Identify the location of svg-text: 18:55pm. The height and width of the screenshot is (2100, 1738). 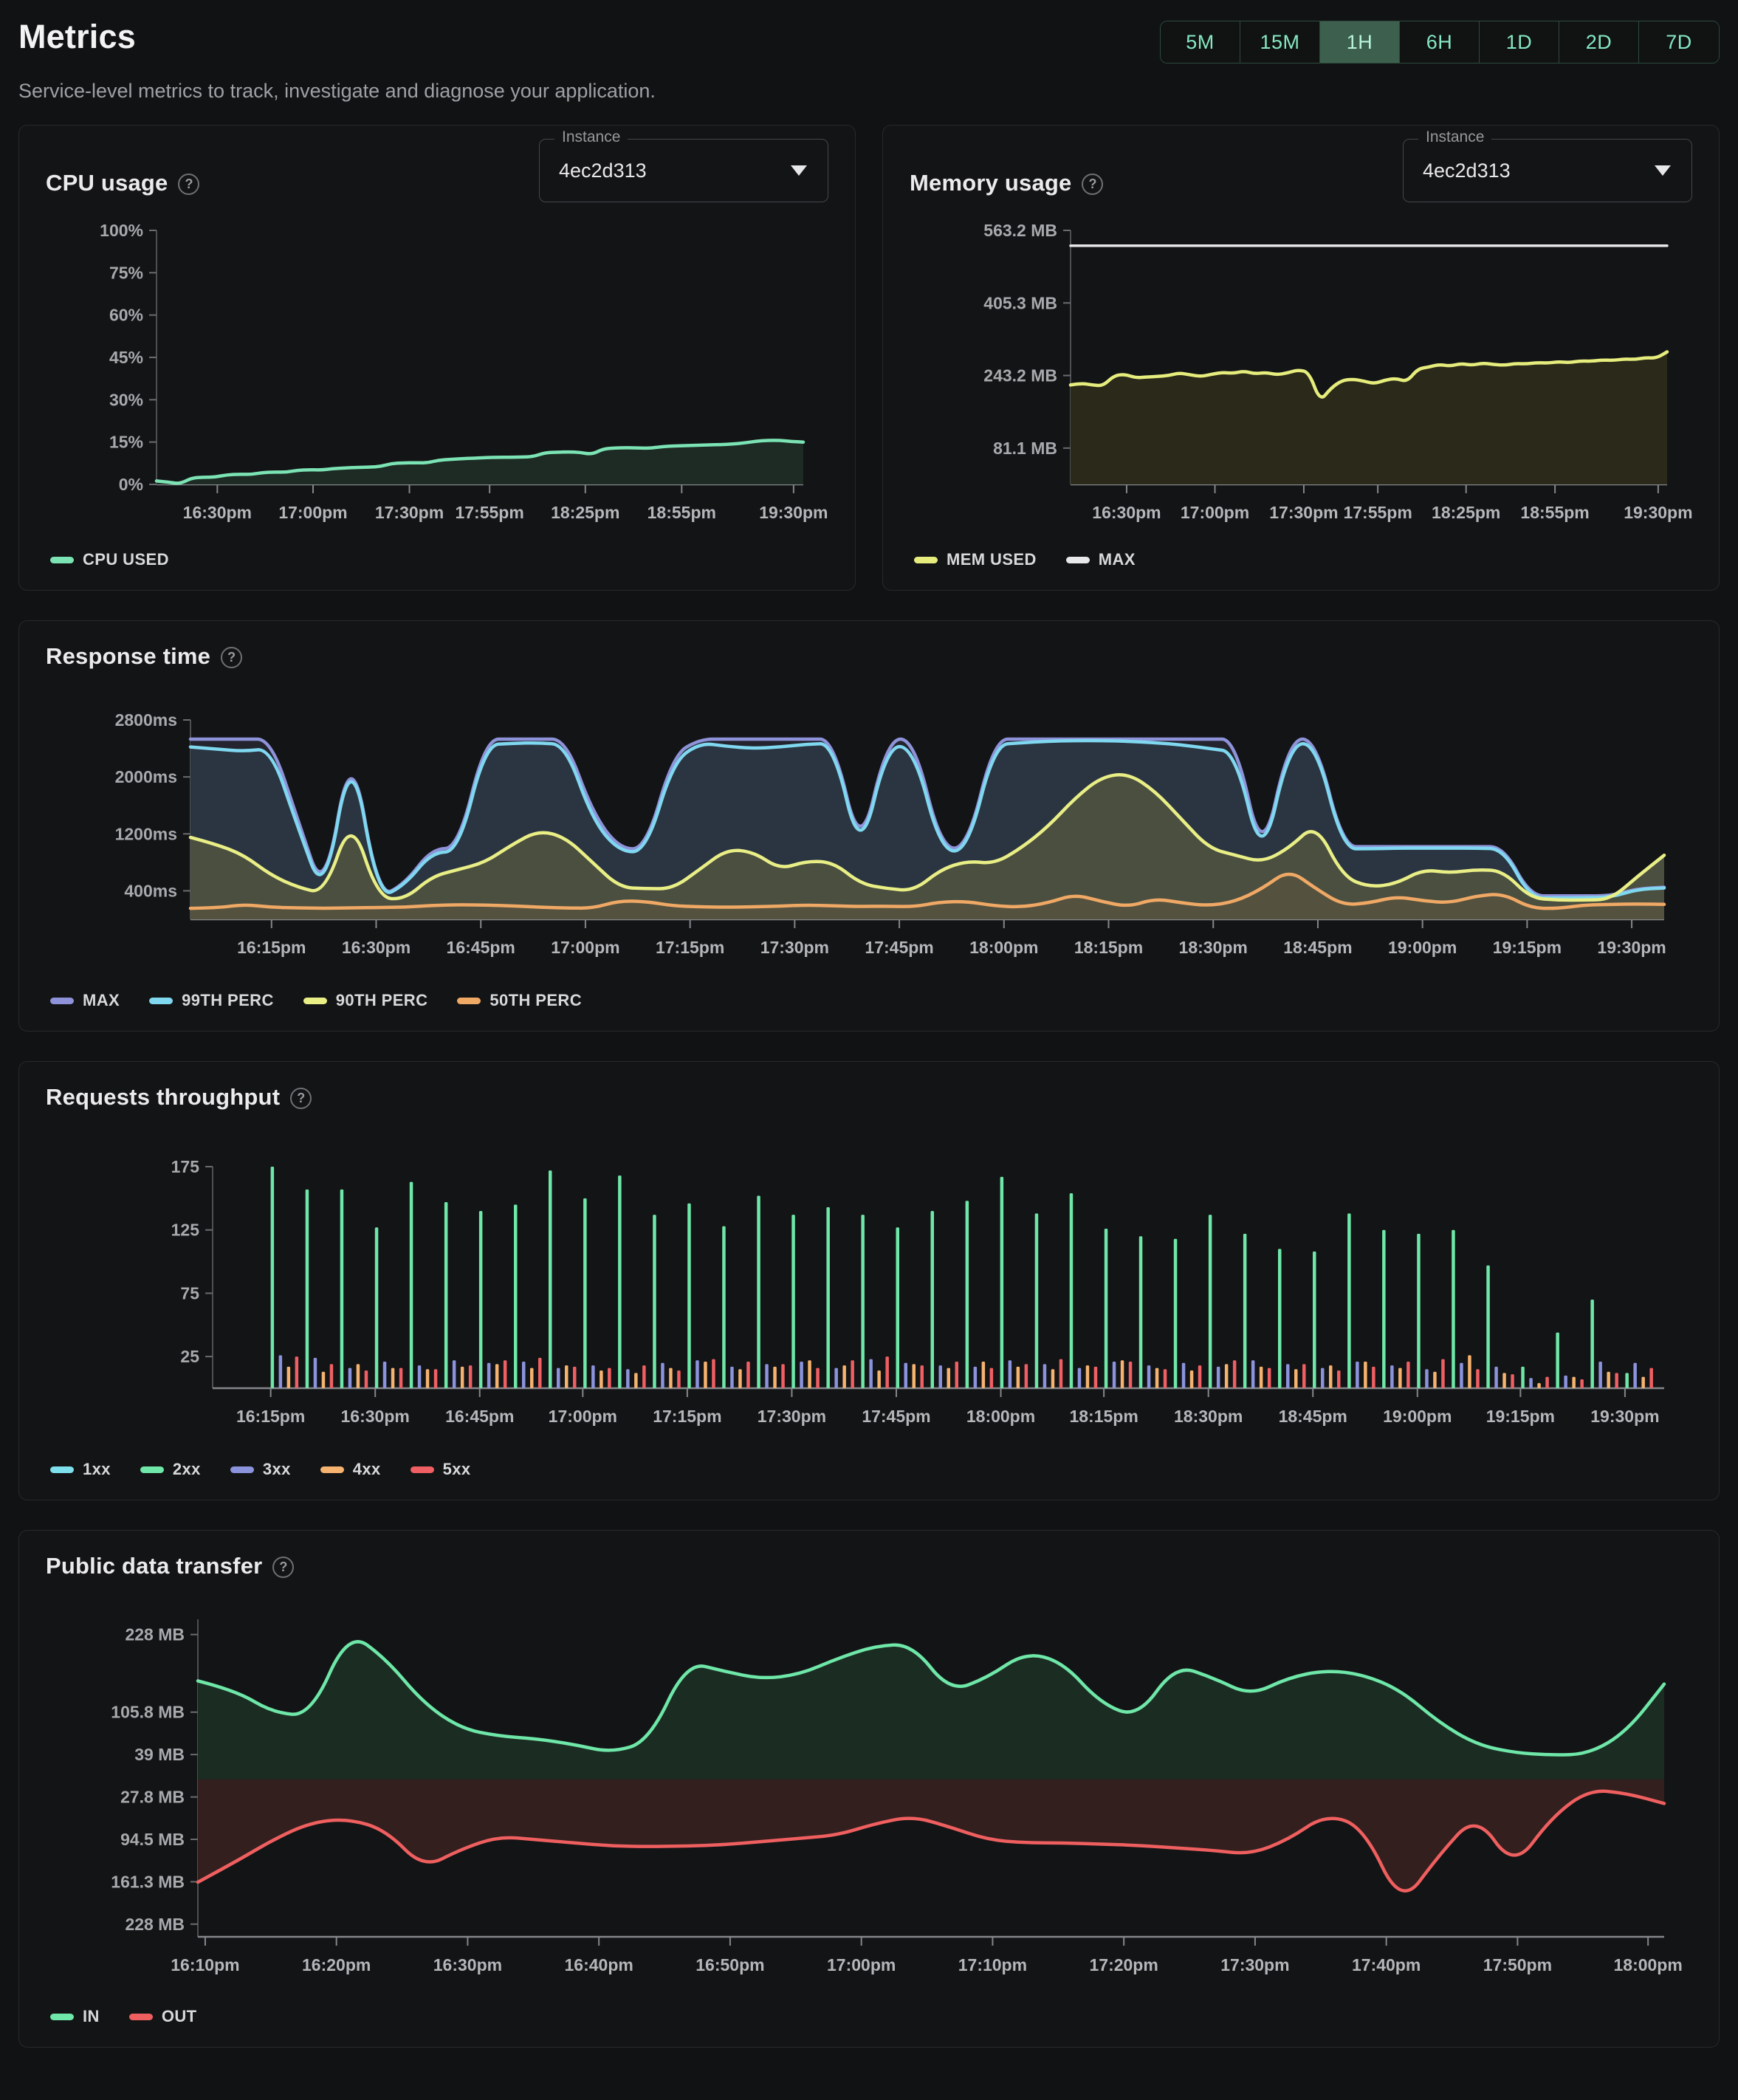
(1554, 512).